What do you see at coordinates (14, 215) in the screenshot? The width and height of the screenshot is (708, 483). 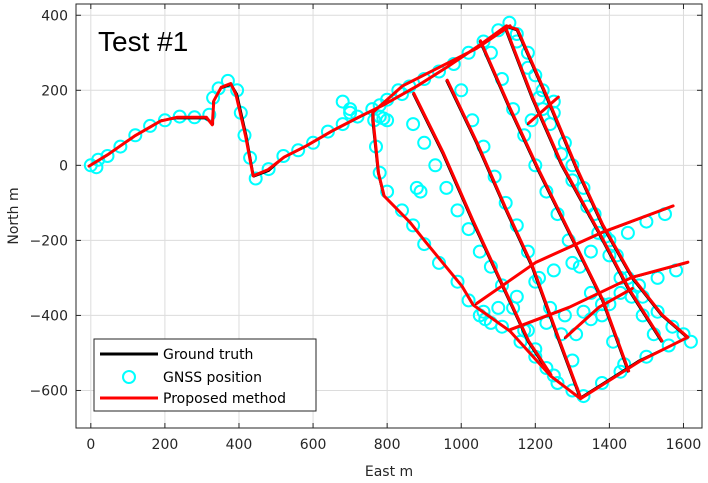 I see `y-axis-label: North m` at bounding box center [14, 215].